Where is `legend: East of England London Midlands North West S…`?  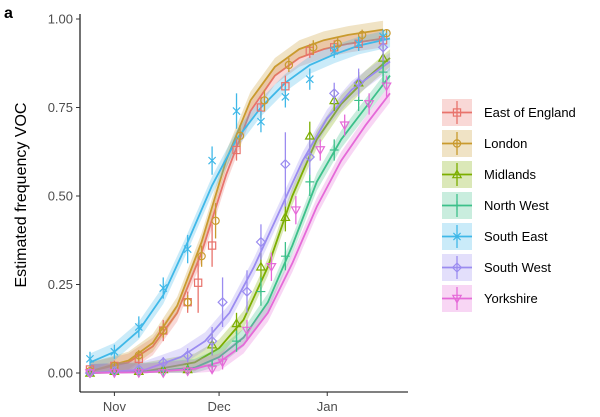 legend: East of England London Midlands North West S… is located at coordinates (509, 205).